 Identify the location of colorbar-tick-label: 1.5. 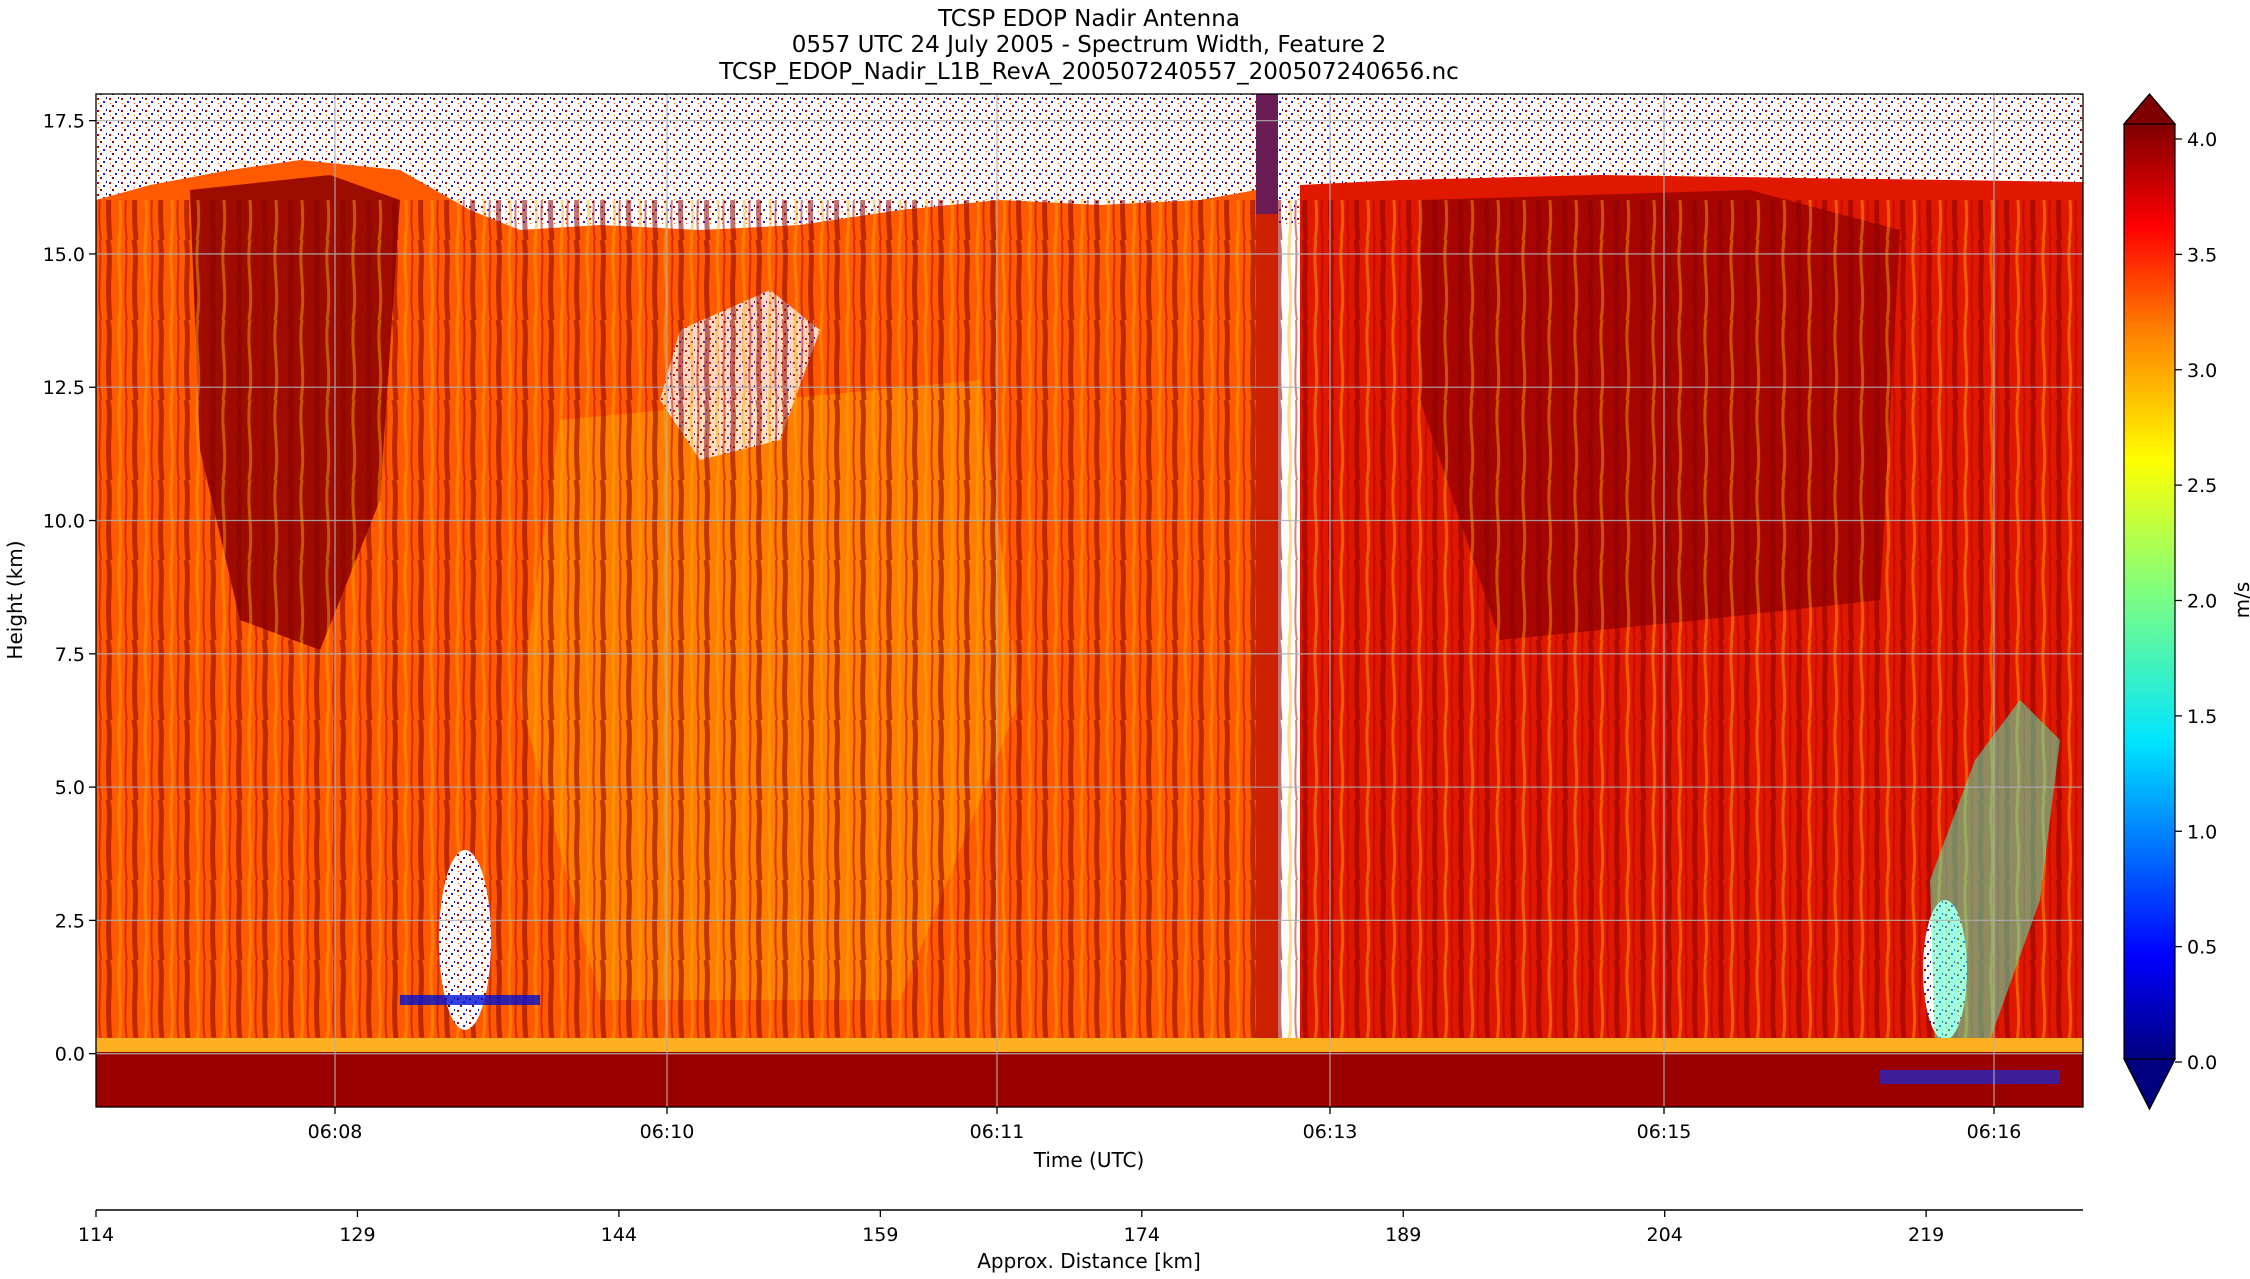
(2202, 717).